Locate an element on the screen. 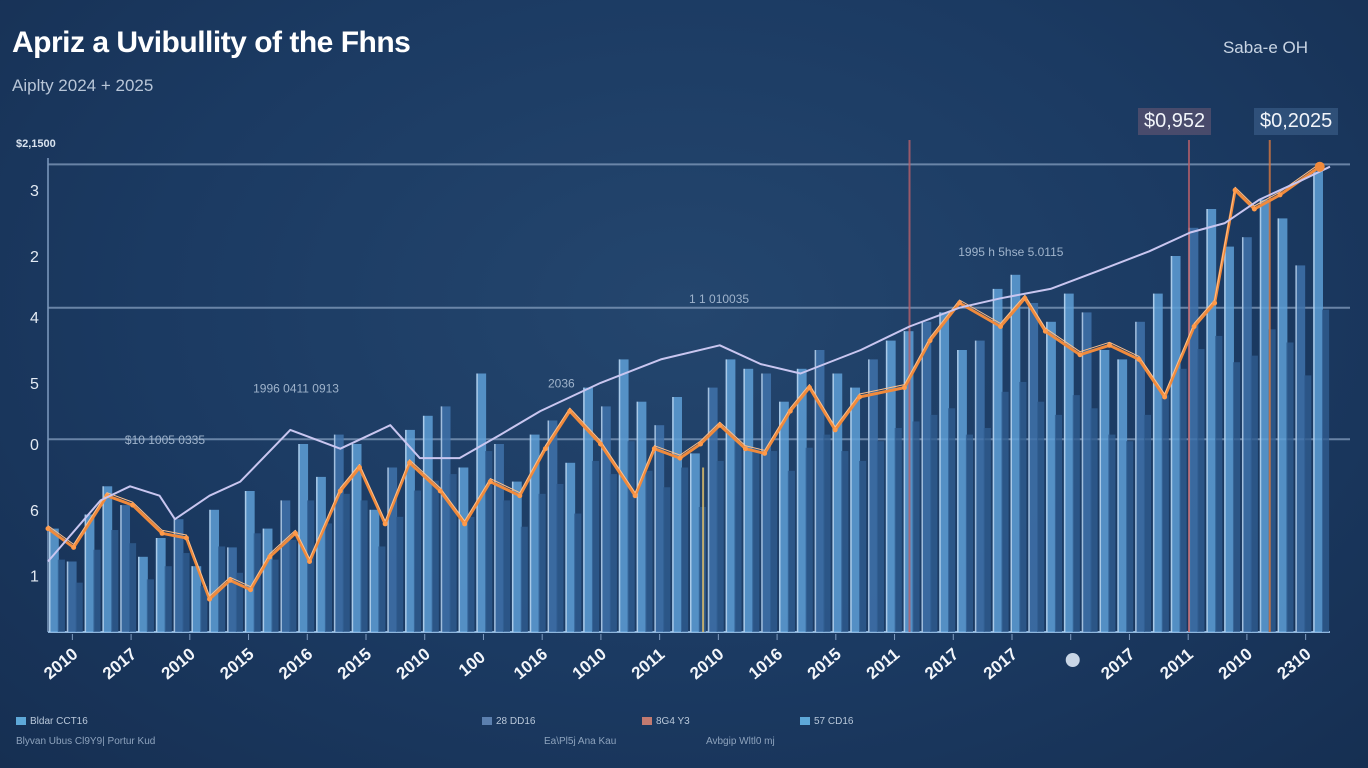 The height and width of the screenshot is (768, 1368). chart-title: Apriz a Uvibullity of the Fhns is located at coordinates (211, 42).